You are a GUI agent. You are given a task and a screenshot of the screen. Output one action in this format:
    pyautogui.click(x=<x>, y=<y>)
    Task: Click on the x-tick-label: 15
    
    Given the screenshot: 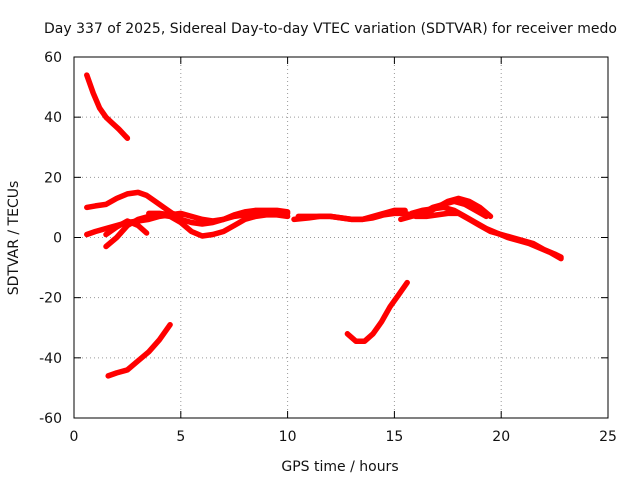 What is the action you would take?
    pyautogui.click(x=394, y=437)
    